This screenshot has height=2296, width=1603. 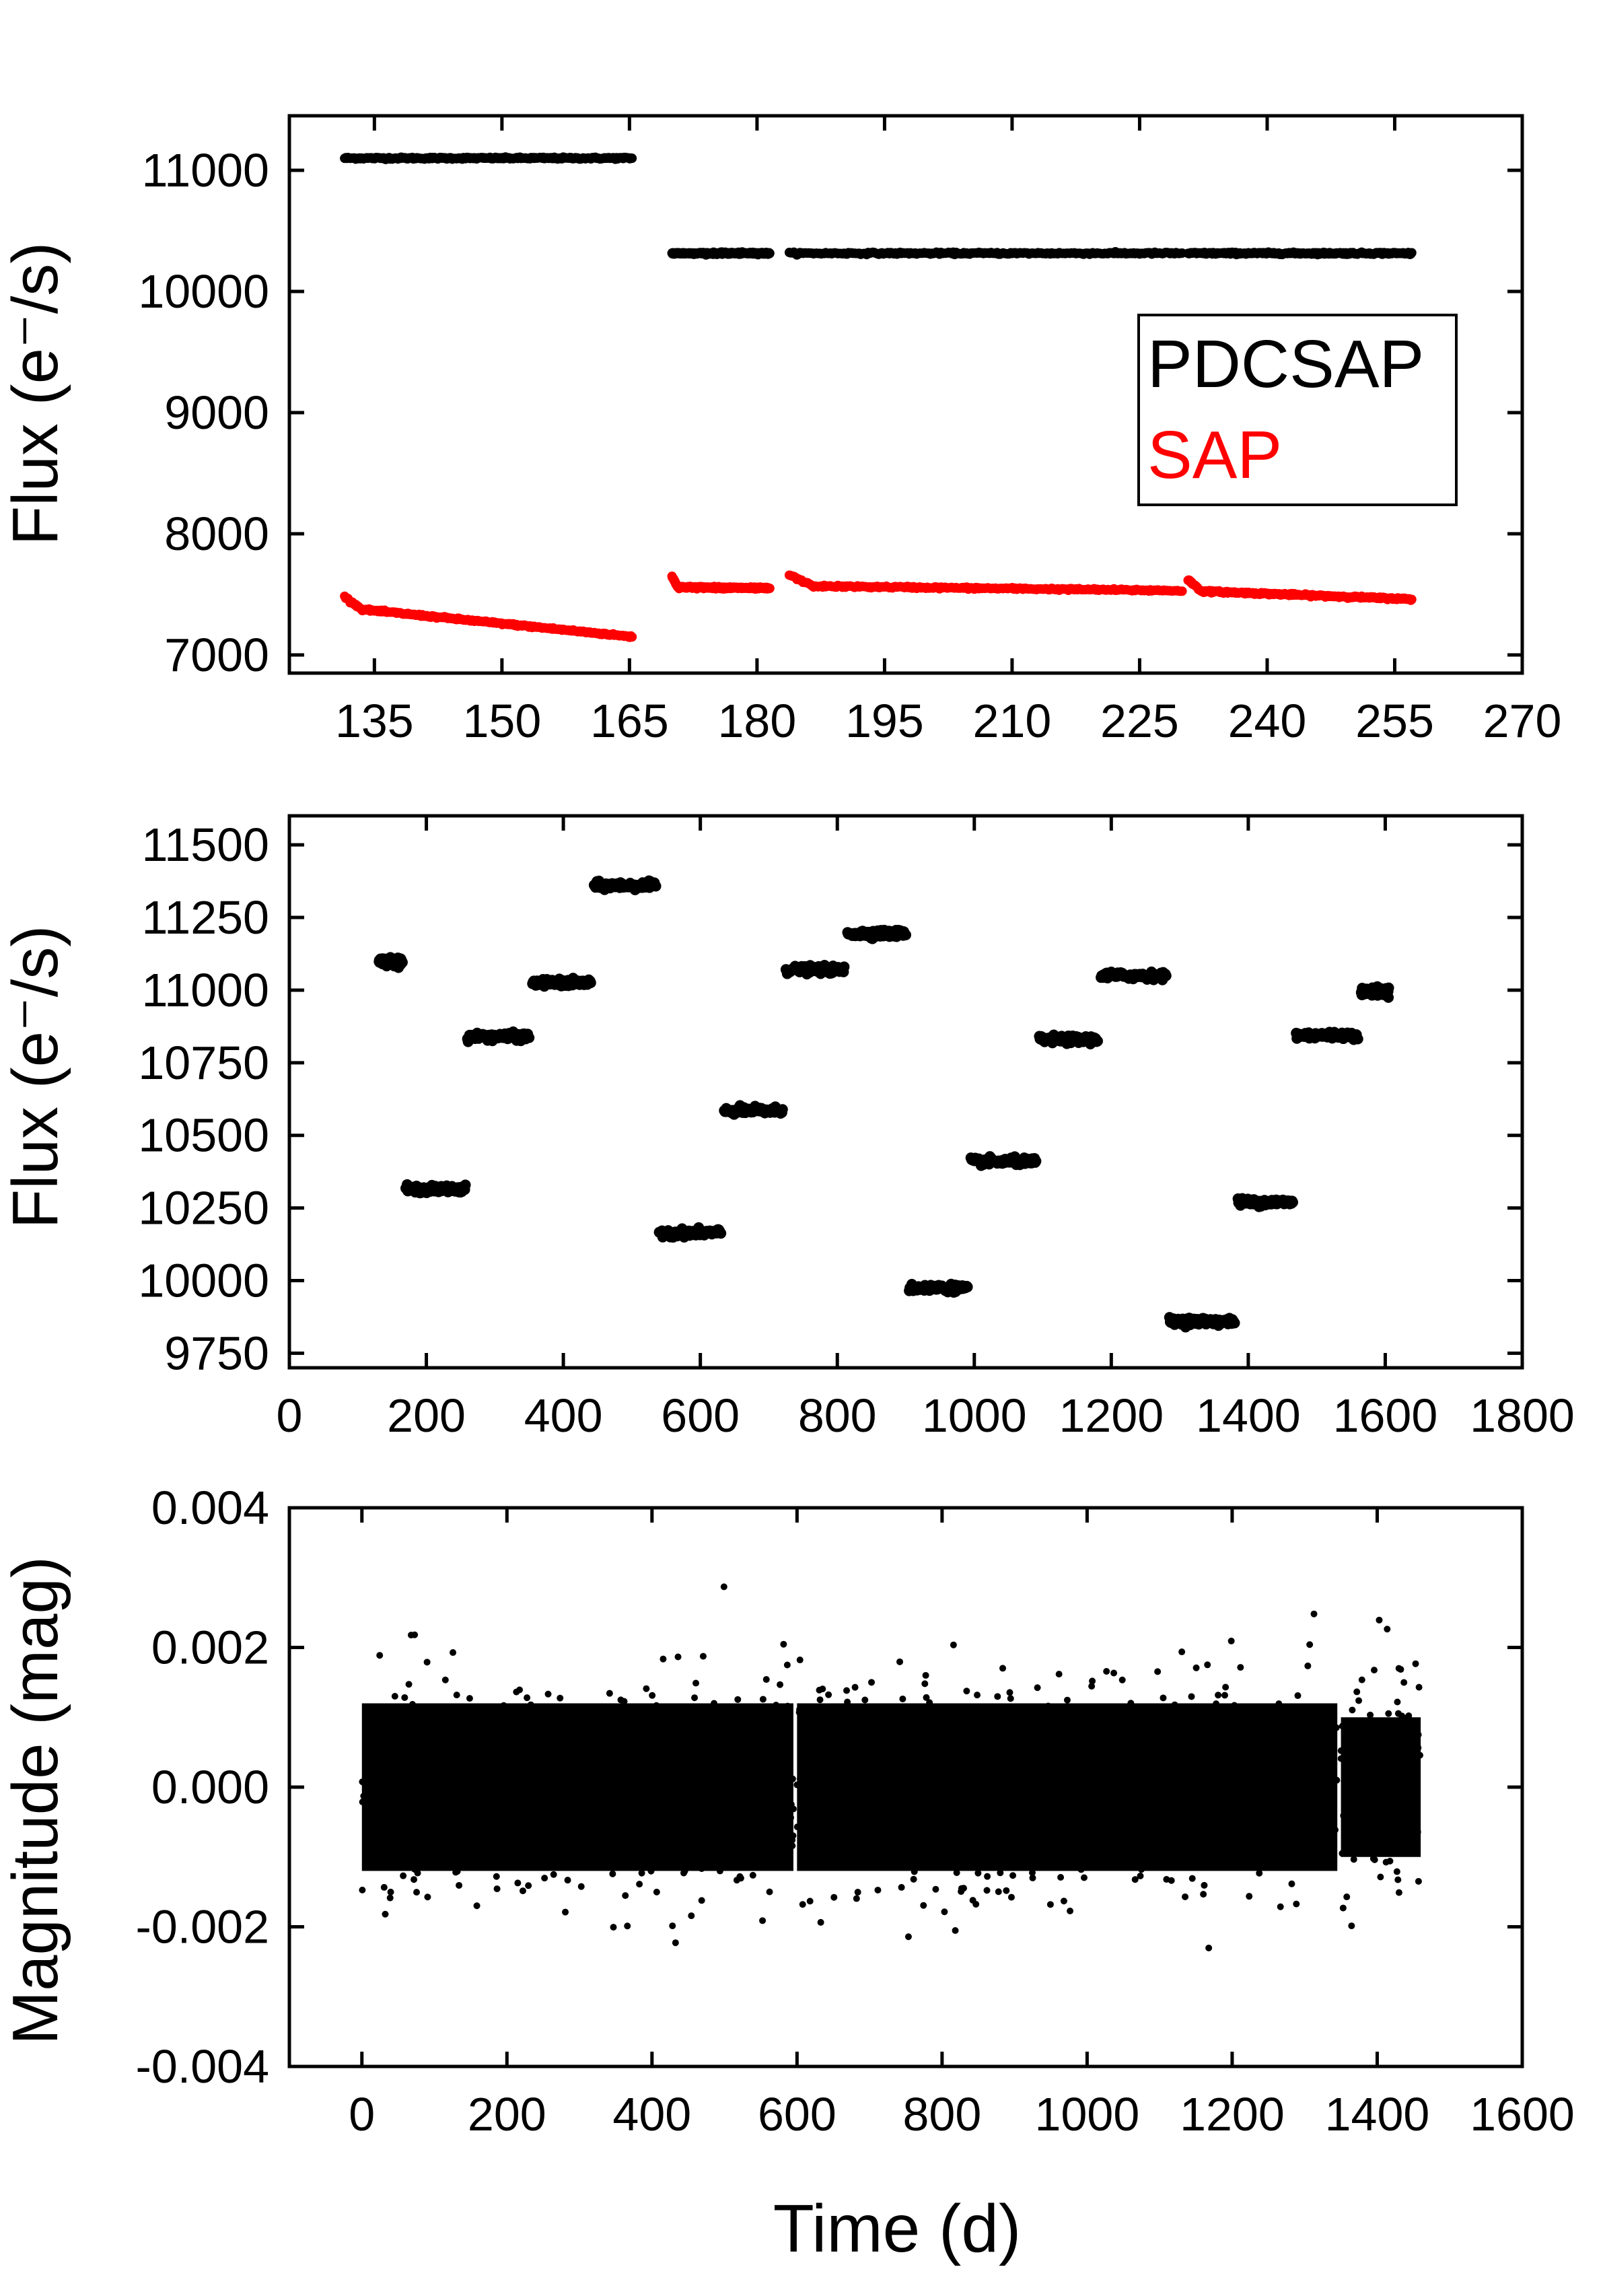 I want to click on y-tick-label: 7000, so click(x=216, y=655).